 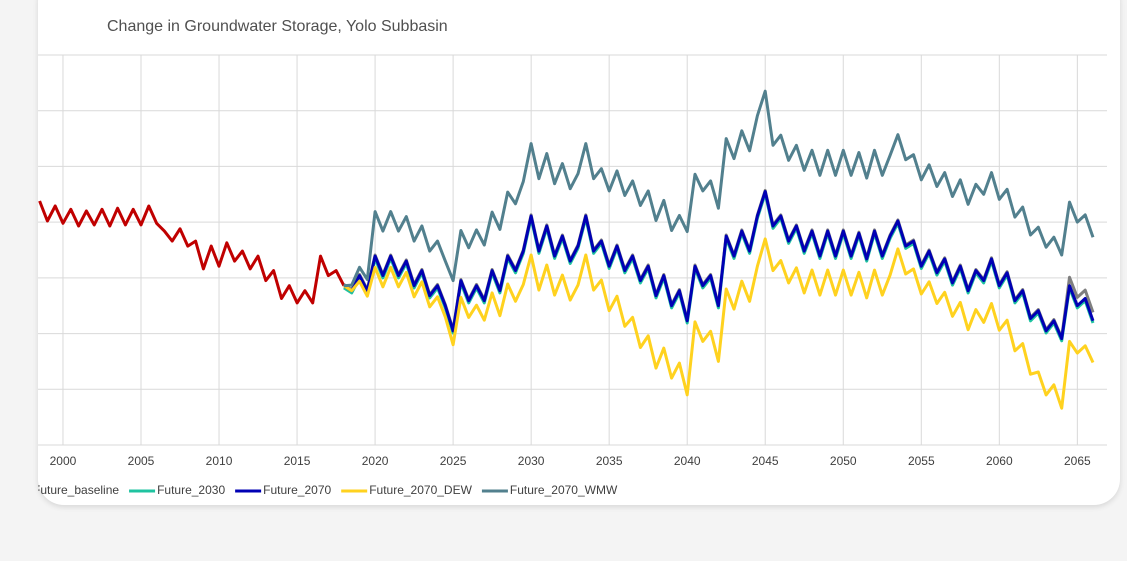 What do you see at coordinates (63, 461) in the screenshot?
I see `x-tick-label: 2000` at bounding box center [63, 461].